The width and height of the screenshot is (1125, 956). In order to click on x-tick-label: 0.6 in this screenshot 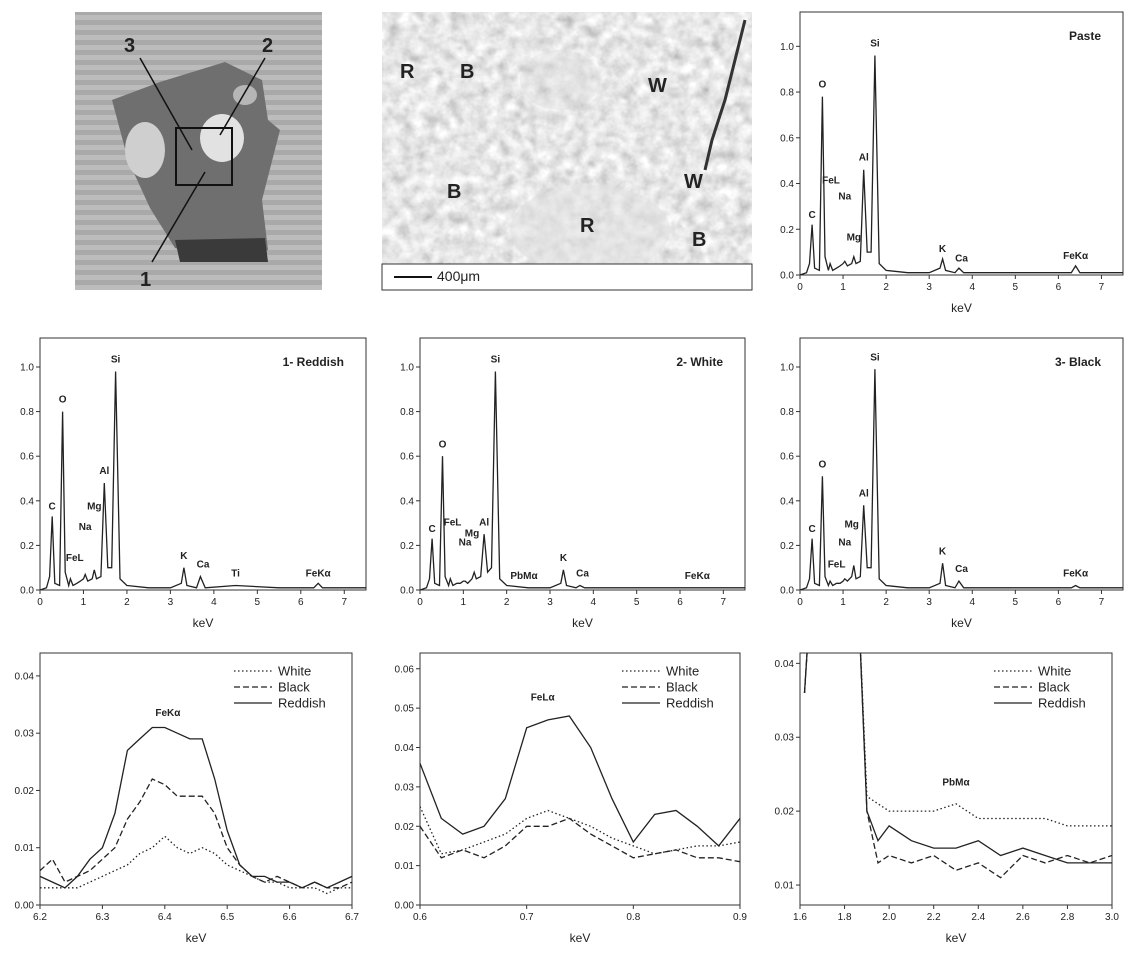, I will do `click(420, 917)`.